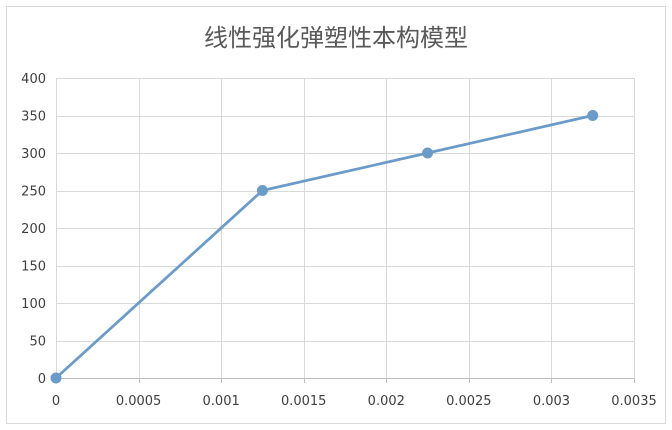 This screenshot has height=430, width=672. Describe the element at coordinates (304, 401) in the screenshot. I see `x-tick-label: 0.0015` at that location.